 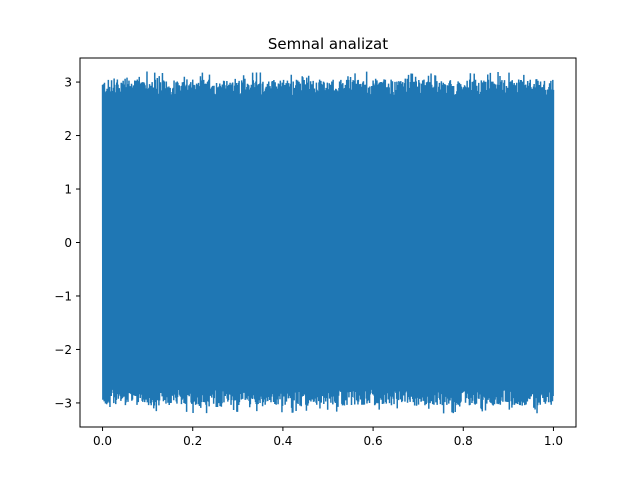 What do you see at coordinates (63, 403) in the screenshot?
I see `y-tick-label: −3` at bounding box center [63, 403].